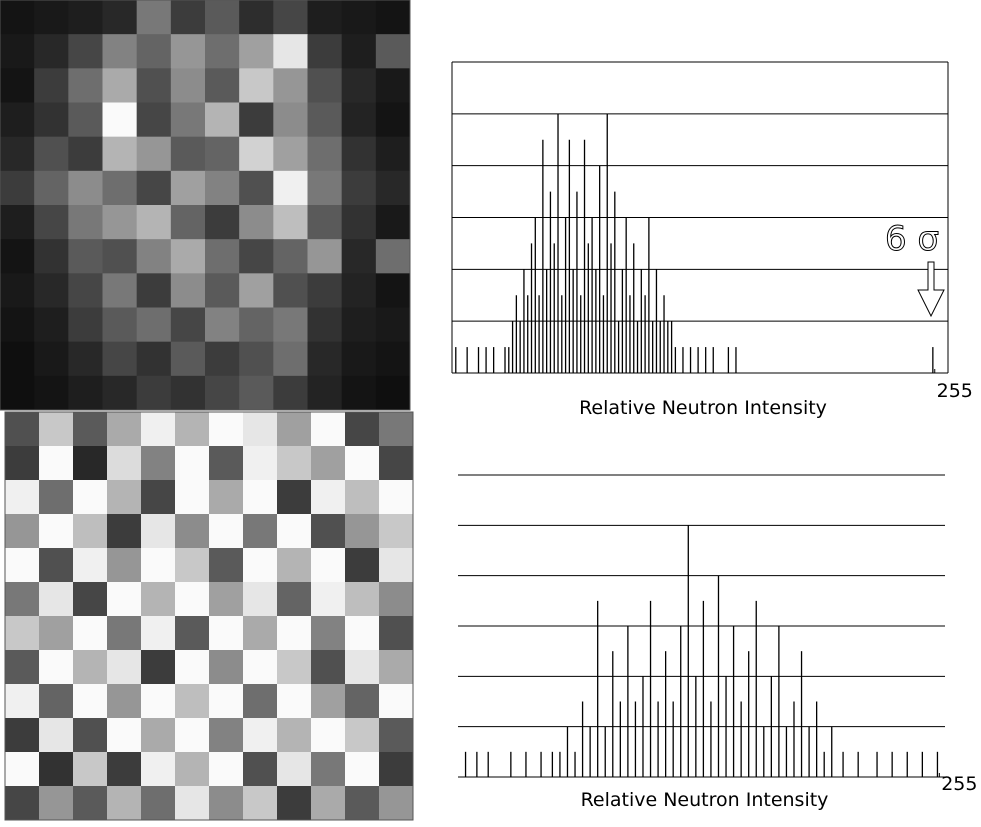  What do you see at coordinates (705, 800) in the screenshot?
I see `x-axis-label: Relative Neutron Intensity` at bounding box center [705, 800].